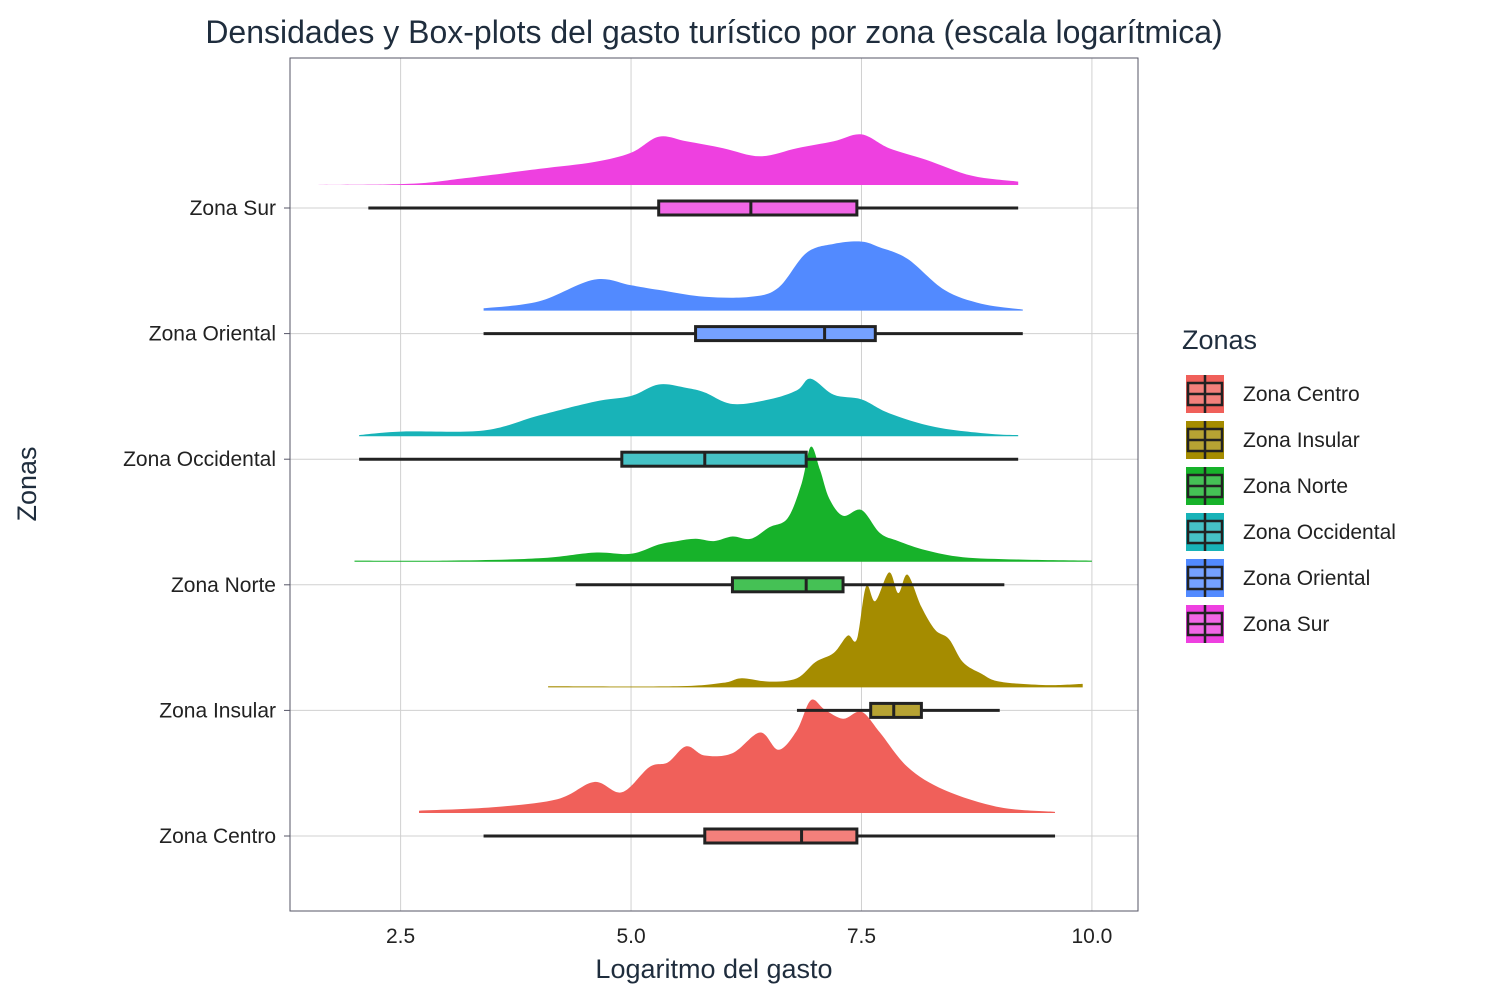  I want to click on legend-item-zona-insular: Zona Insular, so click(1273, 440).